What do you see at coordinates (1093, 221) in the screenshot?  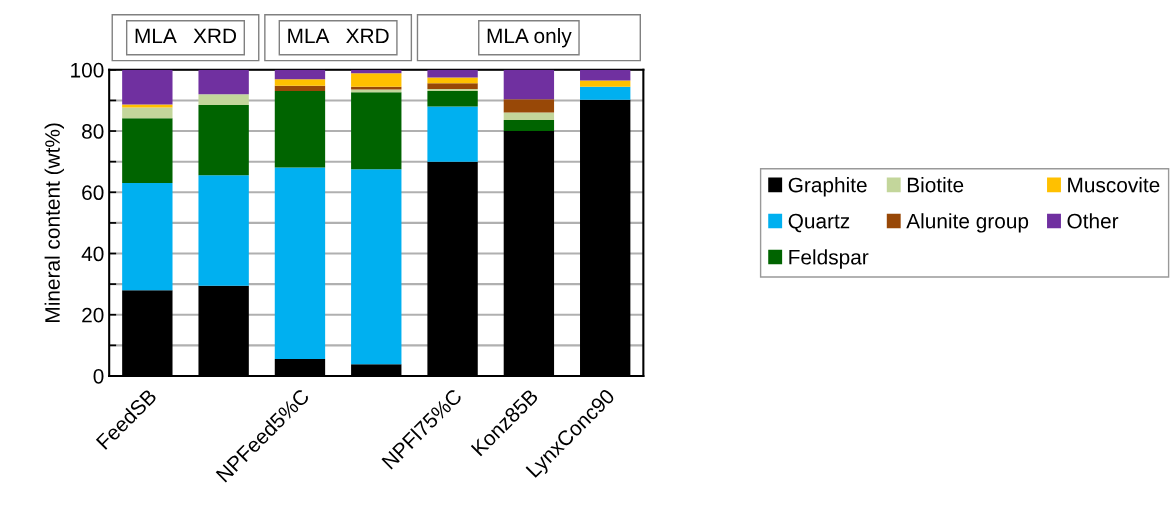 I see `legend-label: Other` at bounding box center [1093, 221].